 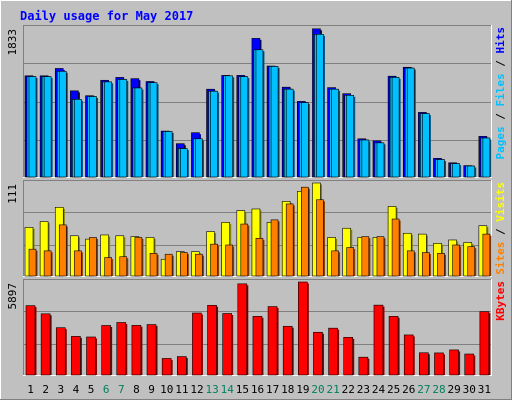 I want to click on x-tick-label-18: 18, so click(x=287, y=389).